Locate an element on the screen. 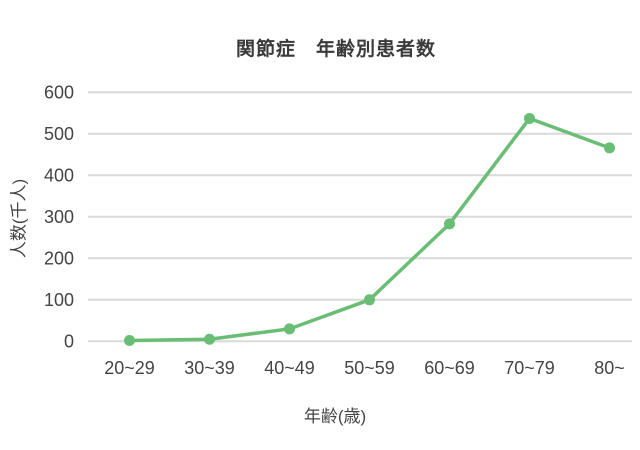 This screenshot has height=450, width=640. x-axis-title: 年齢(歳) is located at coordinates (335, 416).